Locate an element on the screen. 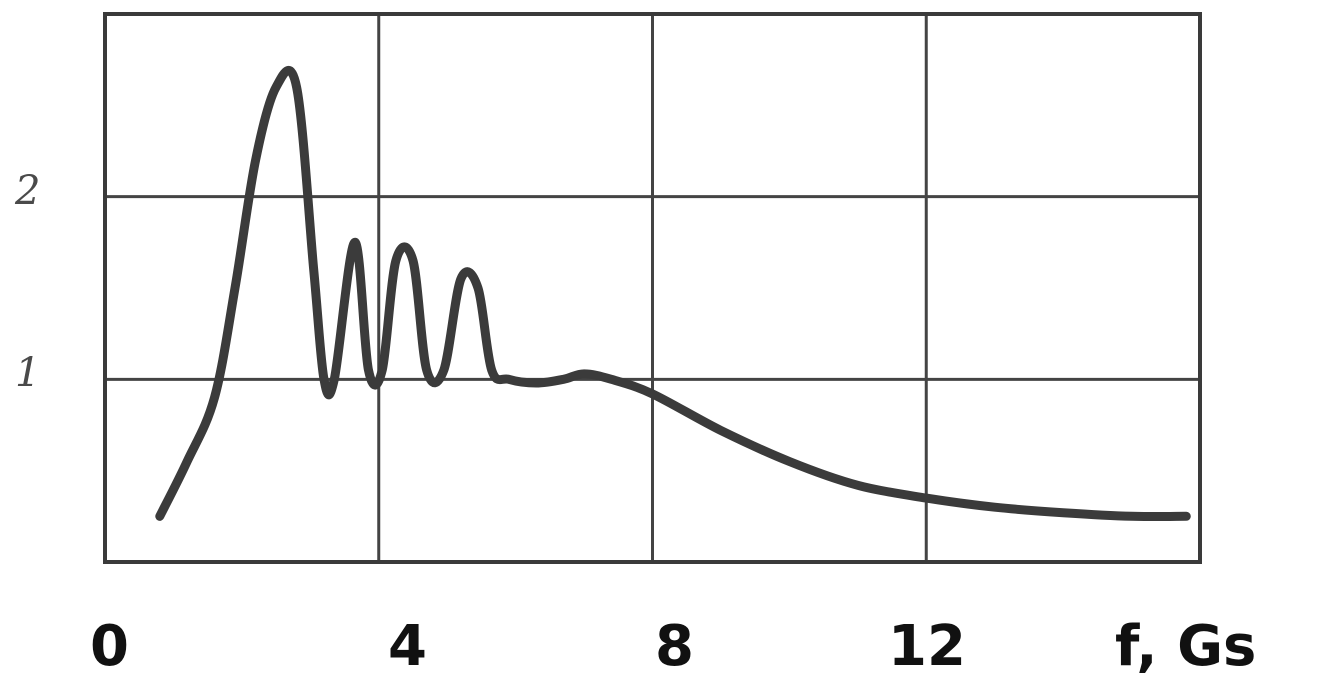 The image size is (1318, 675). x-tick-label-0: 0 is located at coordinates (109, 644).